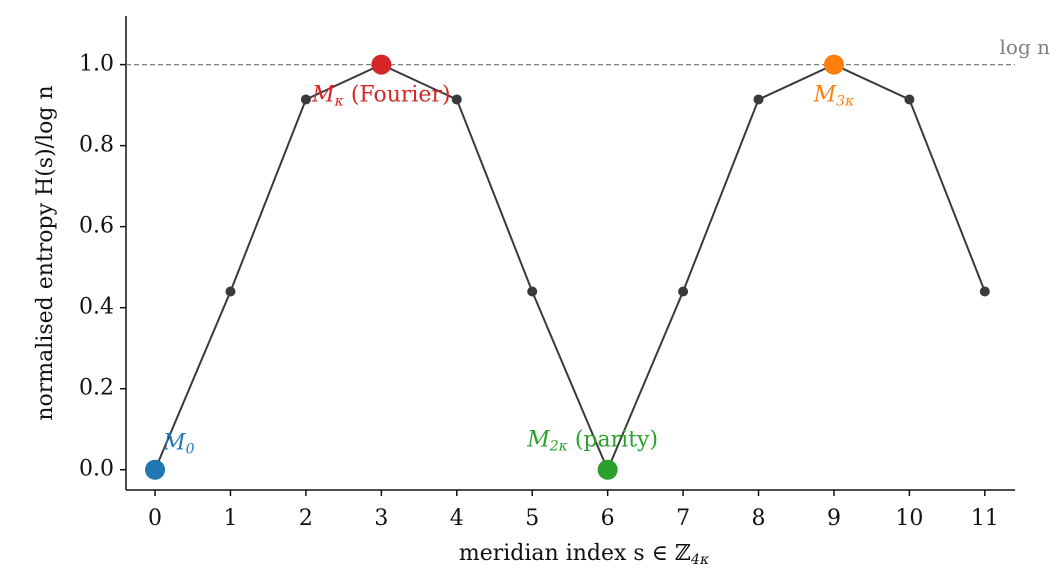 The height and width of the screenshot is (582, 1059). Describe the element at coordinates (457, 518) in the screenshot. I see `x-tick-label: 4` at that location.